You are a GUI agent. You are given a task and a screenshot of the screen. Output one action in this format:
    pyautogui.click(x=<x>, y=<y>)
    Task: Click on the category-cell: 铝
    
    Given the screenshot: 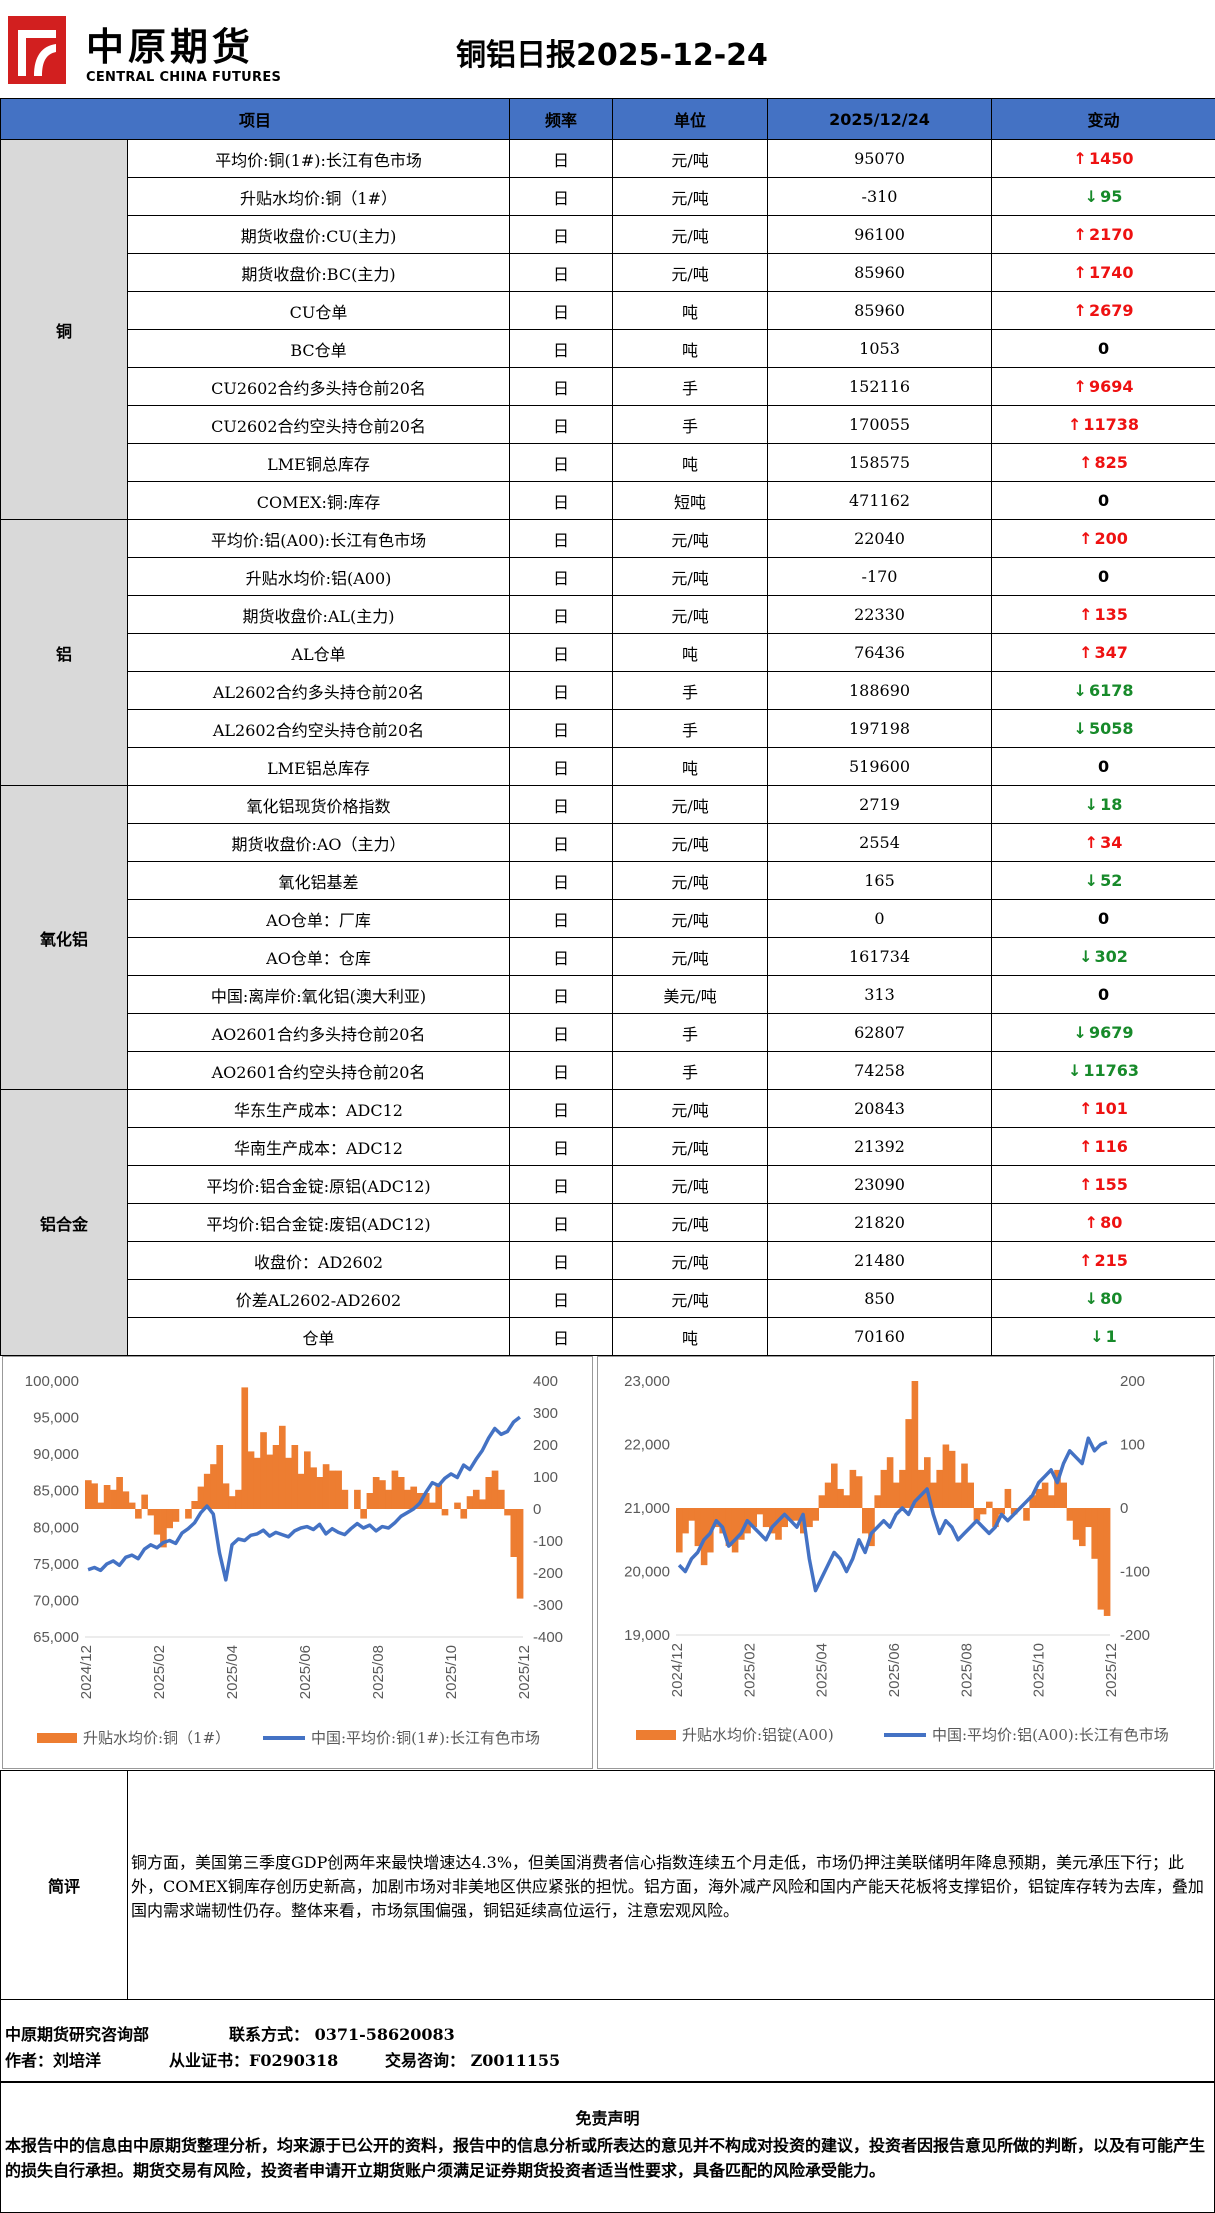 What is the action you would take?
    pyautogui.click(x=64, y=652)
    